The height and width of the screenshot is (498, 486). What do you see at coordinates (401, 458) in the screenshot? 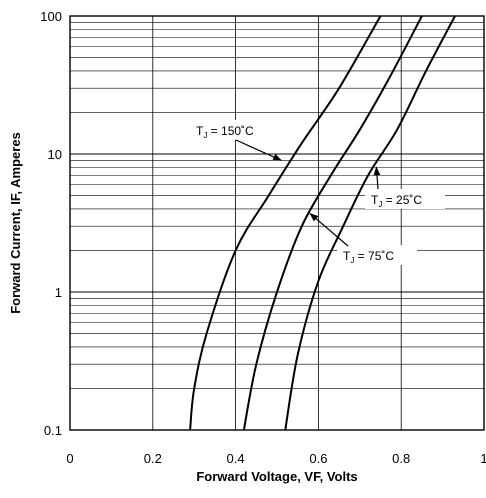
I see `x-tick-label: 0.8` at bounding box center [401, 458].